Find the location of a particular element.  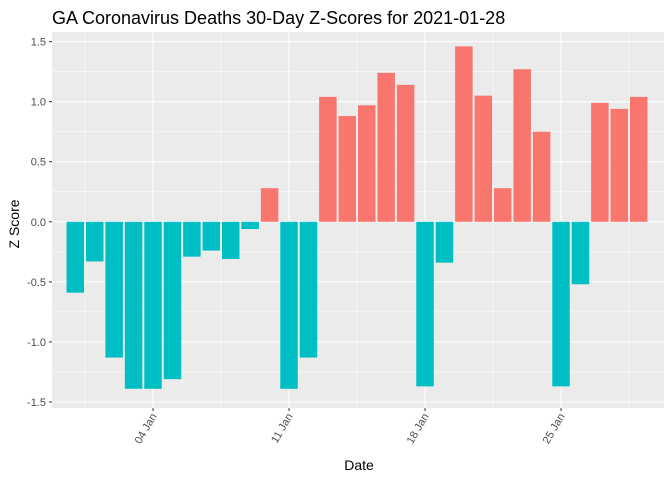

x-tick-label: 04 Jan is located at coordinates (146, 429).